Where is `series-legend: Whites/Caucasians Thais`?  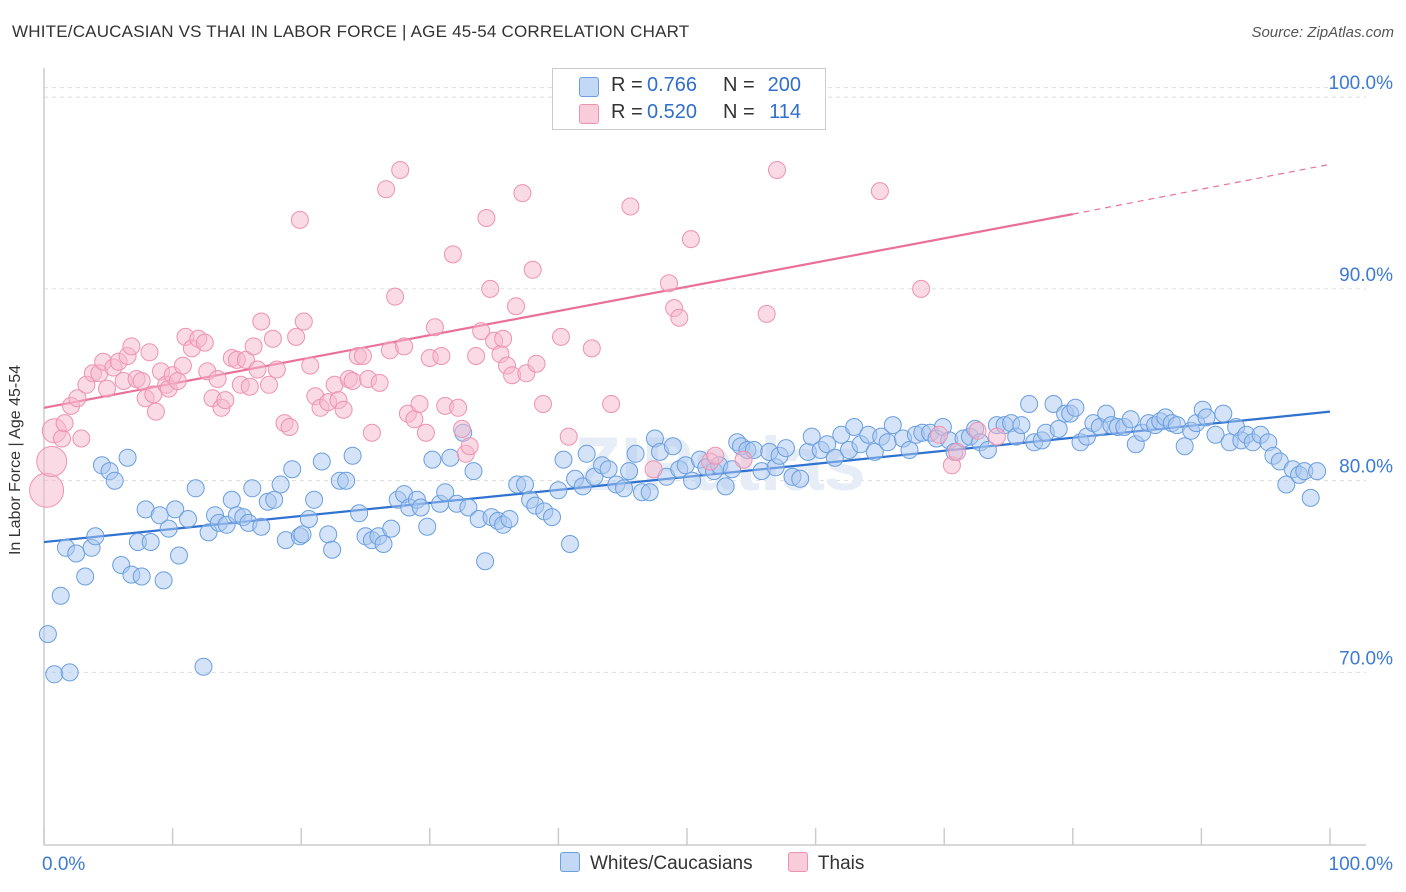
series-legend: Whites/Caucasians Thais is located at coordinates (727, 864).